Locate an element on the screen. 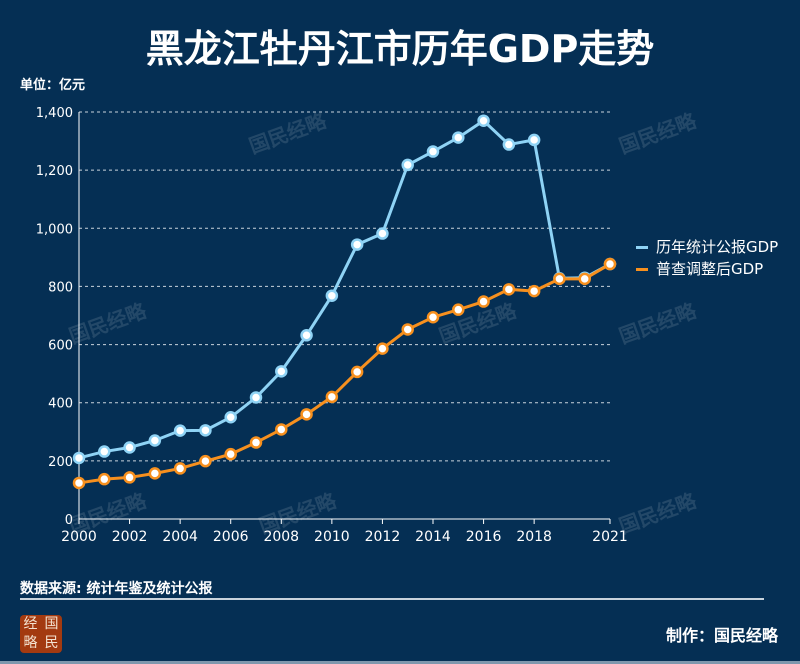 Image resolution: width=800 pixels, height=664 pixels. y-tick-label: 600 is located at coordinates (60, 346).